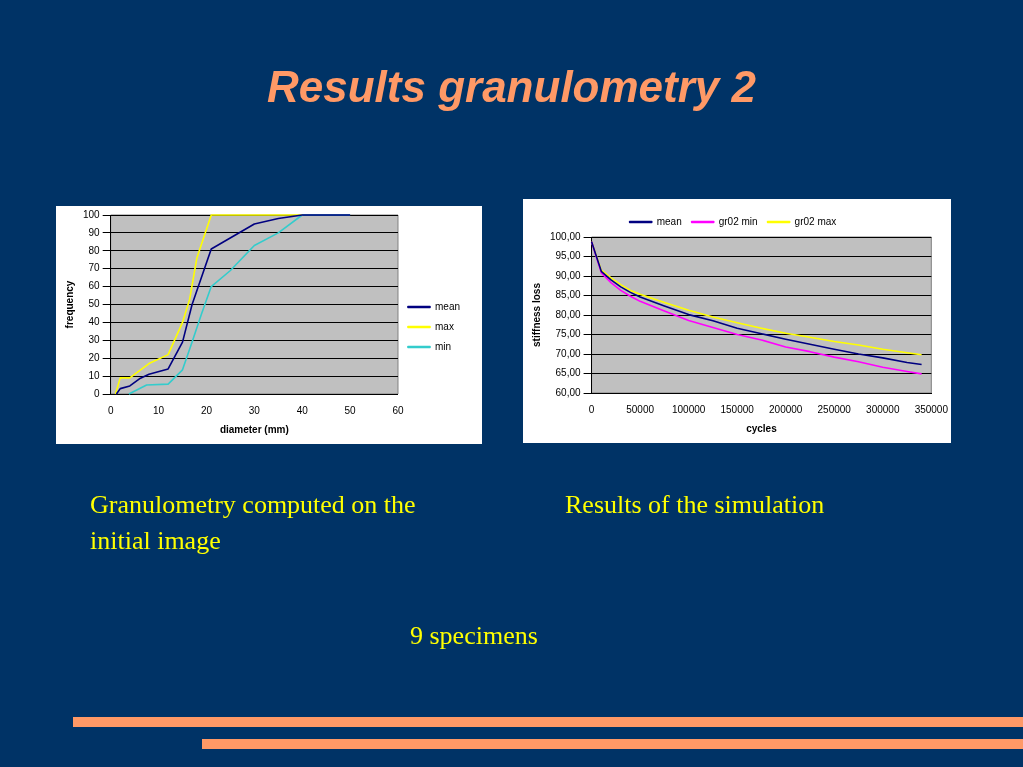  Describe the element at coordinates (94, 322) in the screenshot. I see `y-tick-label: 40` at that location.